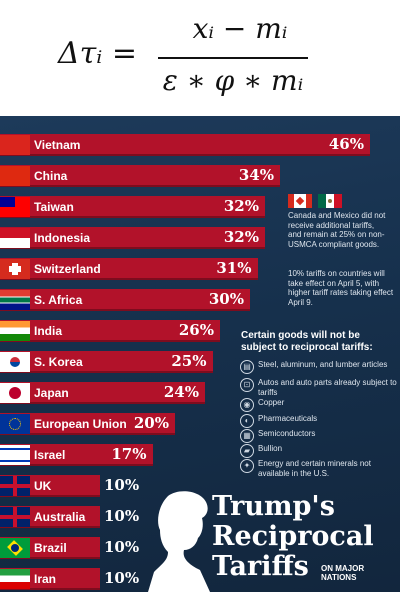 The height and width of the screenshot is (592, 400). Describe the element at coordinates (233, 58) in the screenshot. I see `formula-fraction-bar` at that location.